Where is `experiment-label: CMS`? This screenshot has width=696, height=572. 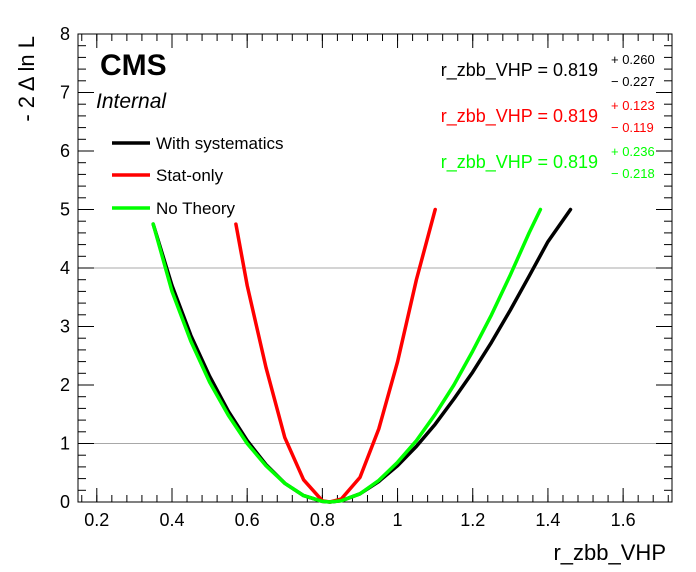 experiment-label: CMS is located at coordinates (133, 65).